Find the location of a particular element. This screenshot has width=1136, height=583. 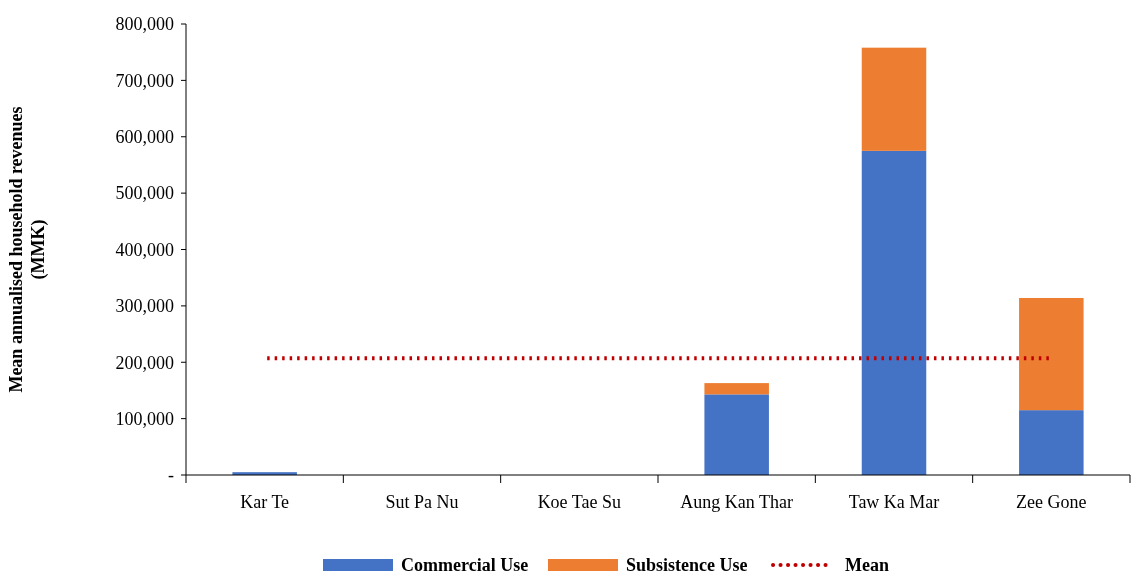

y-tick-label: 600,000 is located at coordinates (144, 137).